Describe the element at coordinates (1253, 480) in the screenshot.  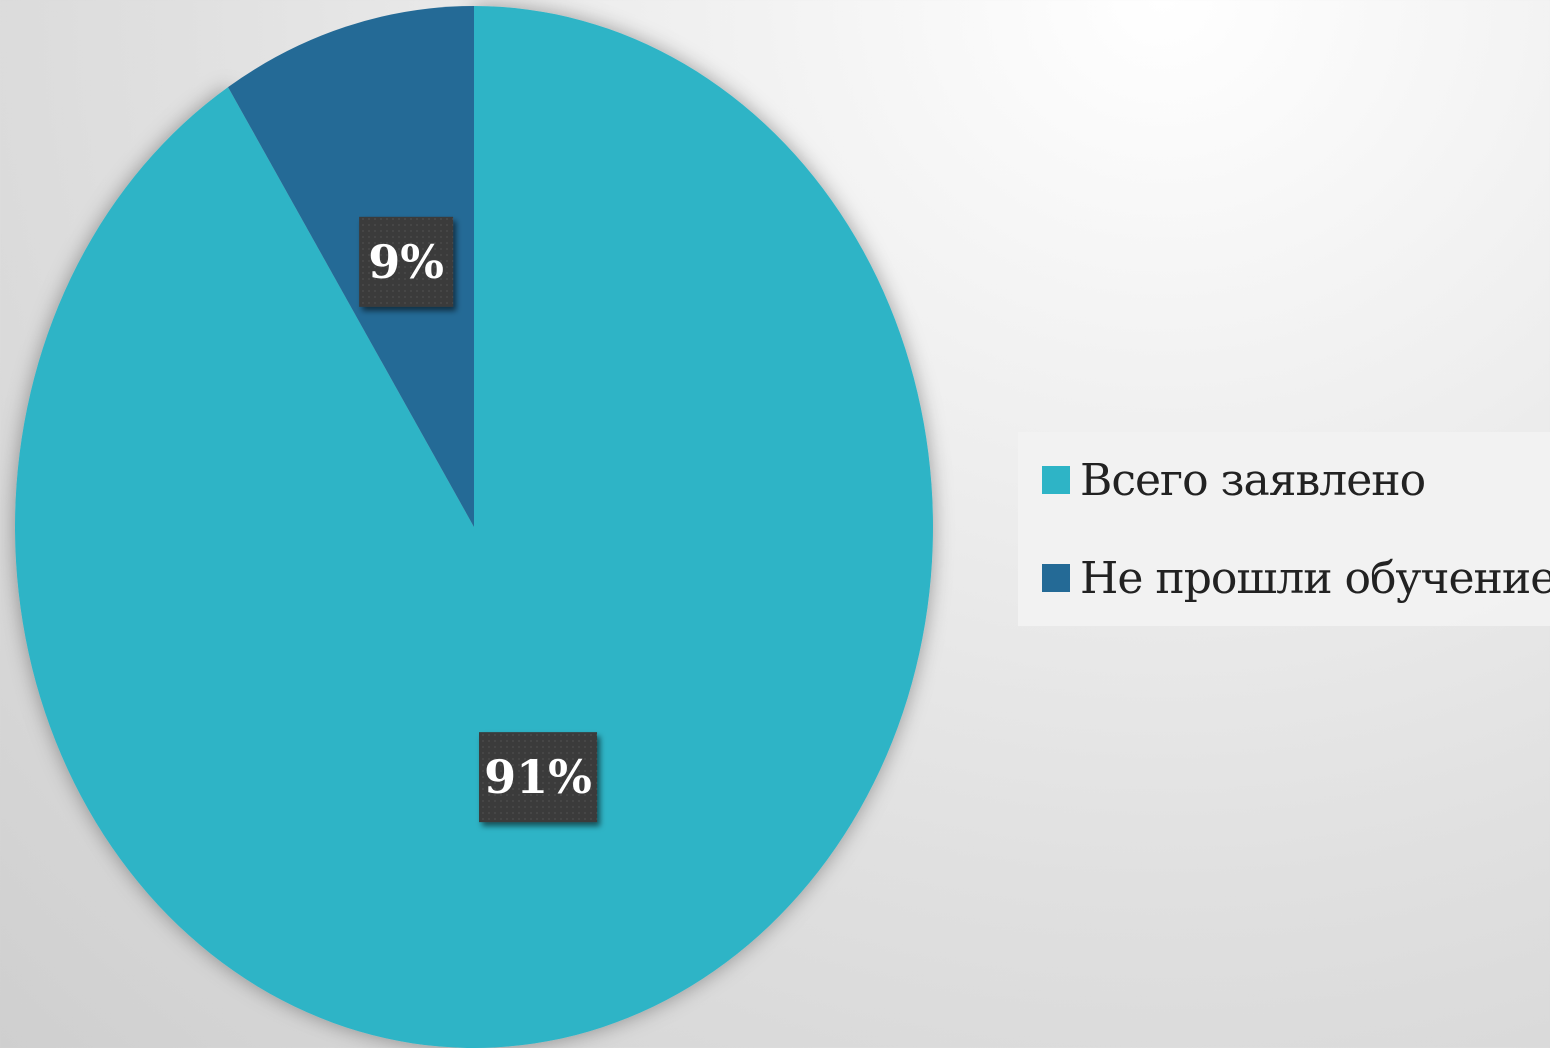
I see `legend-label: Всего заявлено` at that location.